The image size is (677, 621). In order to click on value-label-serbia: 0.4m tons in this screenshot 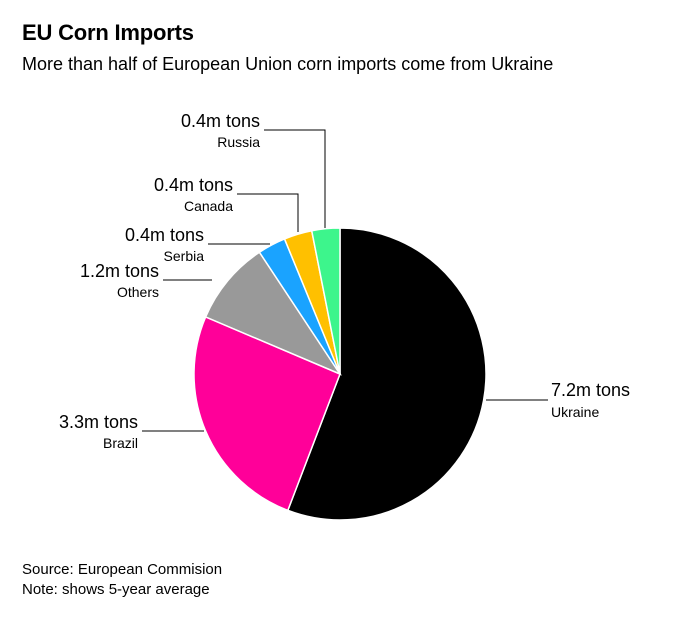, I will do `click(164, 235)`.